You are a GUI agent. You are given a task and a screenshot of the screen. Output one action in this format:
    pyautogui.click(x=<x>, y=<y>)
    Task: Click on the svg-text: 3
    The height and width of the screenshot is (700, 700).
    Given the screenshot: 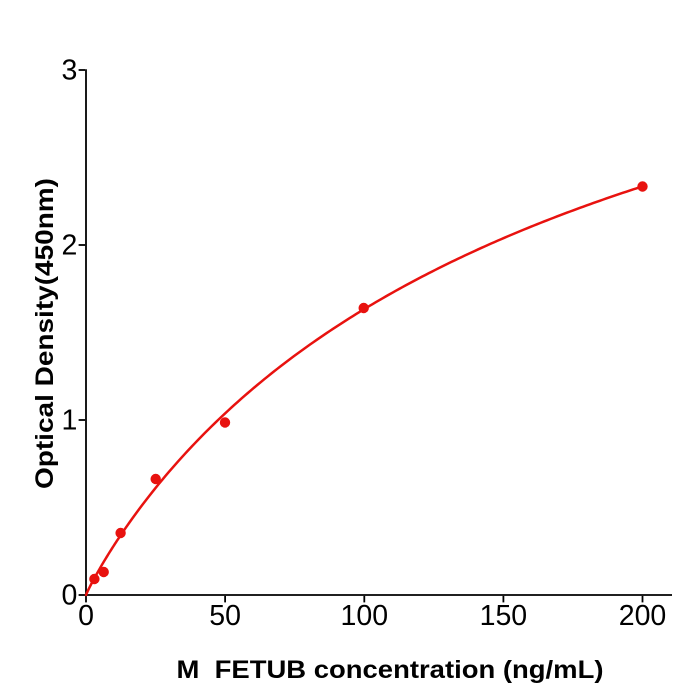 What is the action you would take?
    pyautogui.click(x=70, y=71)
    